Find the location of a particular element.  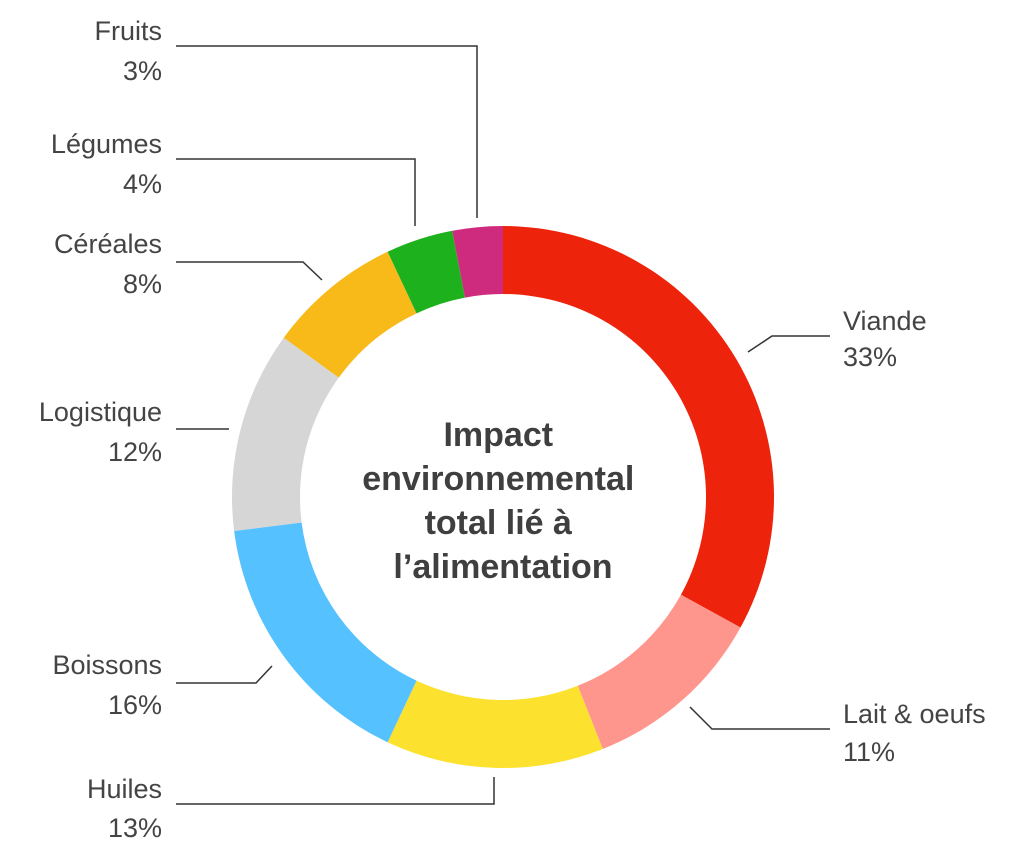

slice-boissons is located at coordinates (325, 632).